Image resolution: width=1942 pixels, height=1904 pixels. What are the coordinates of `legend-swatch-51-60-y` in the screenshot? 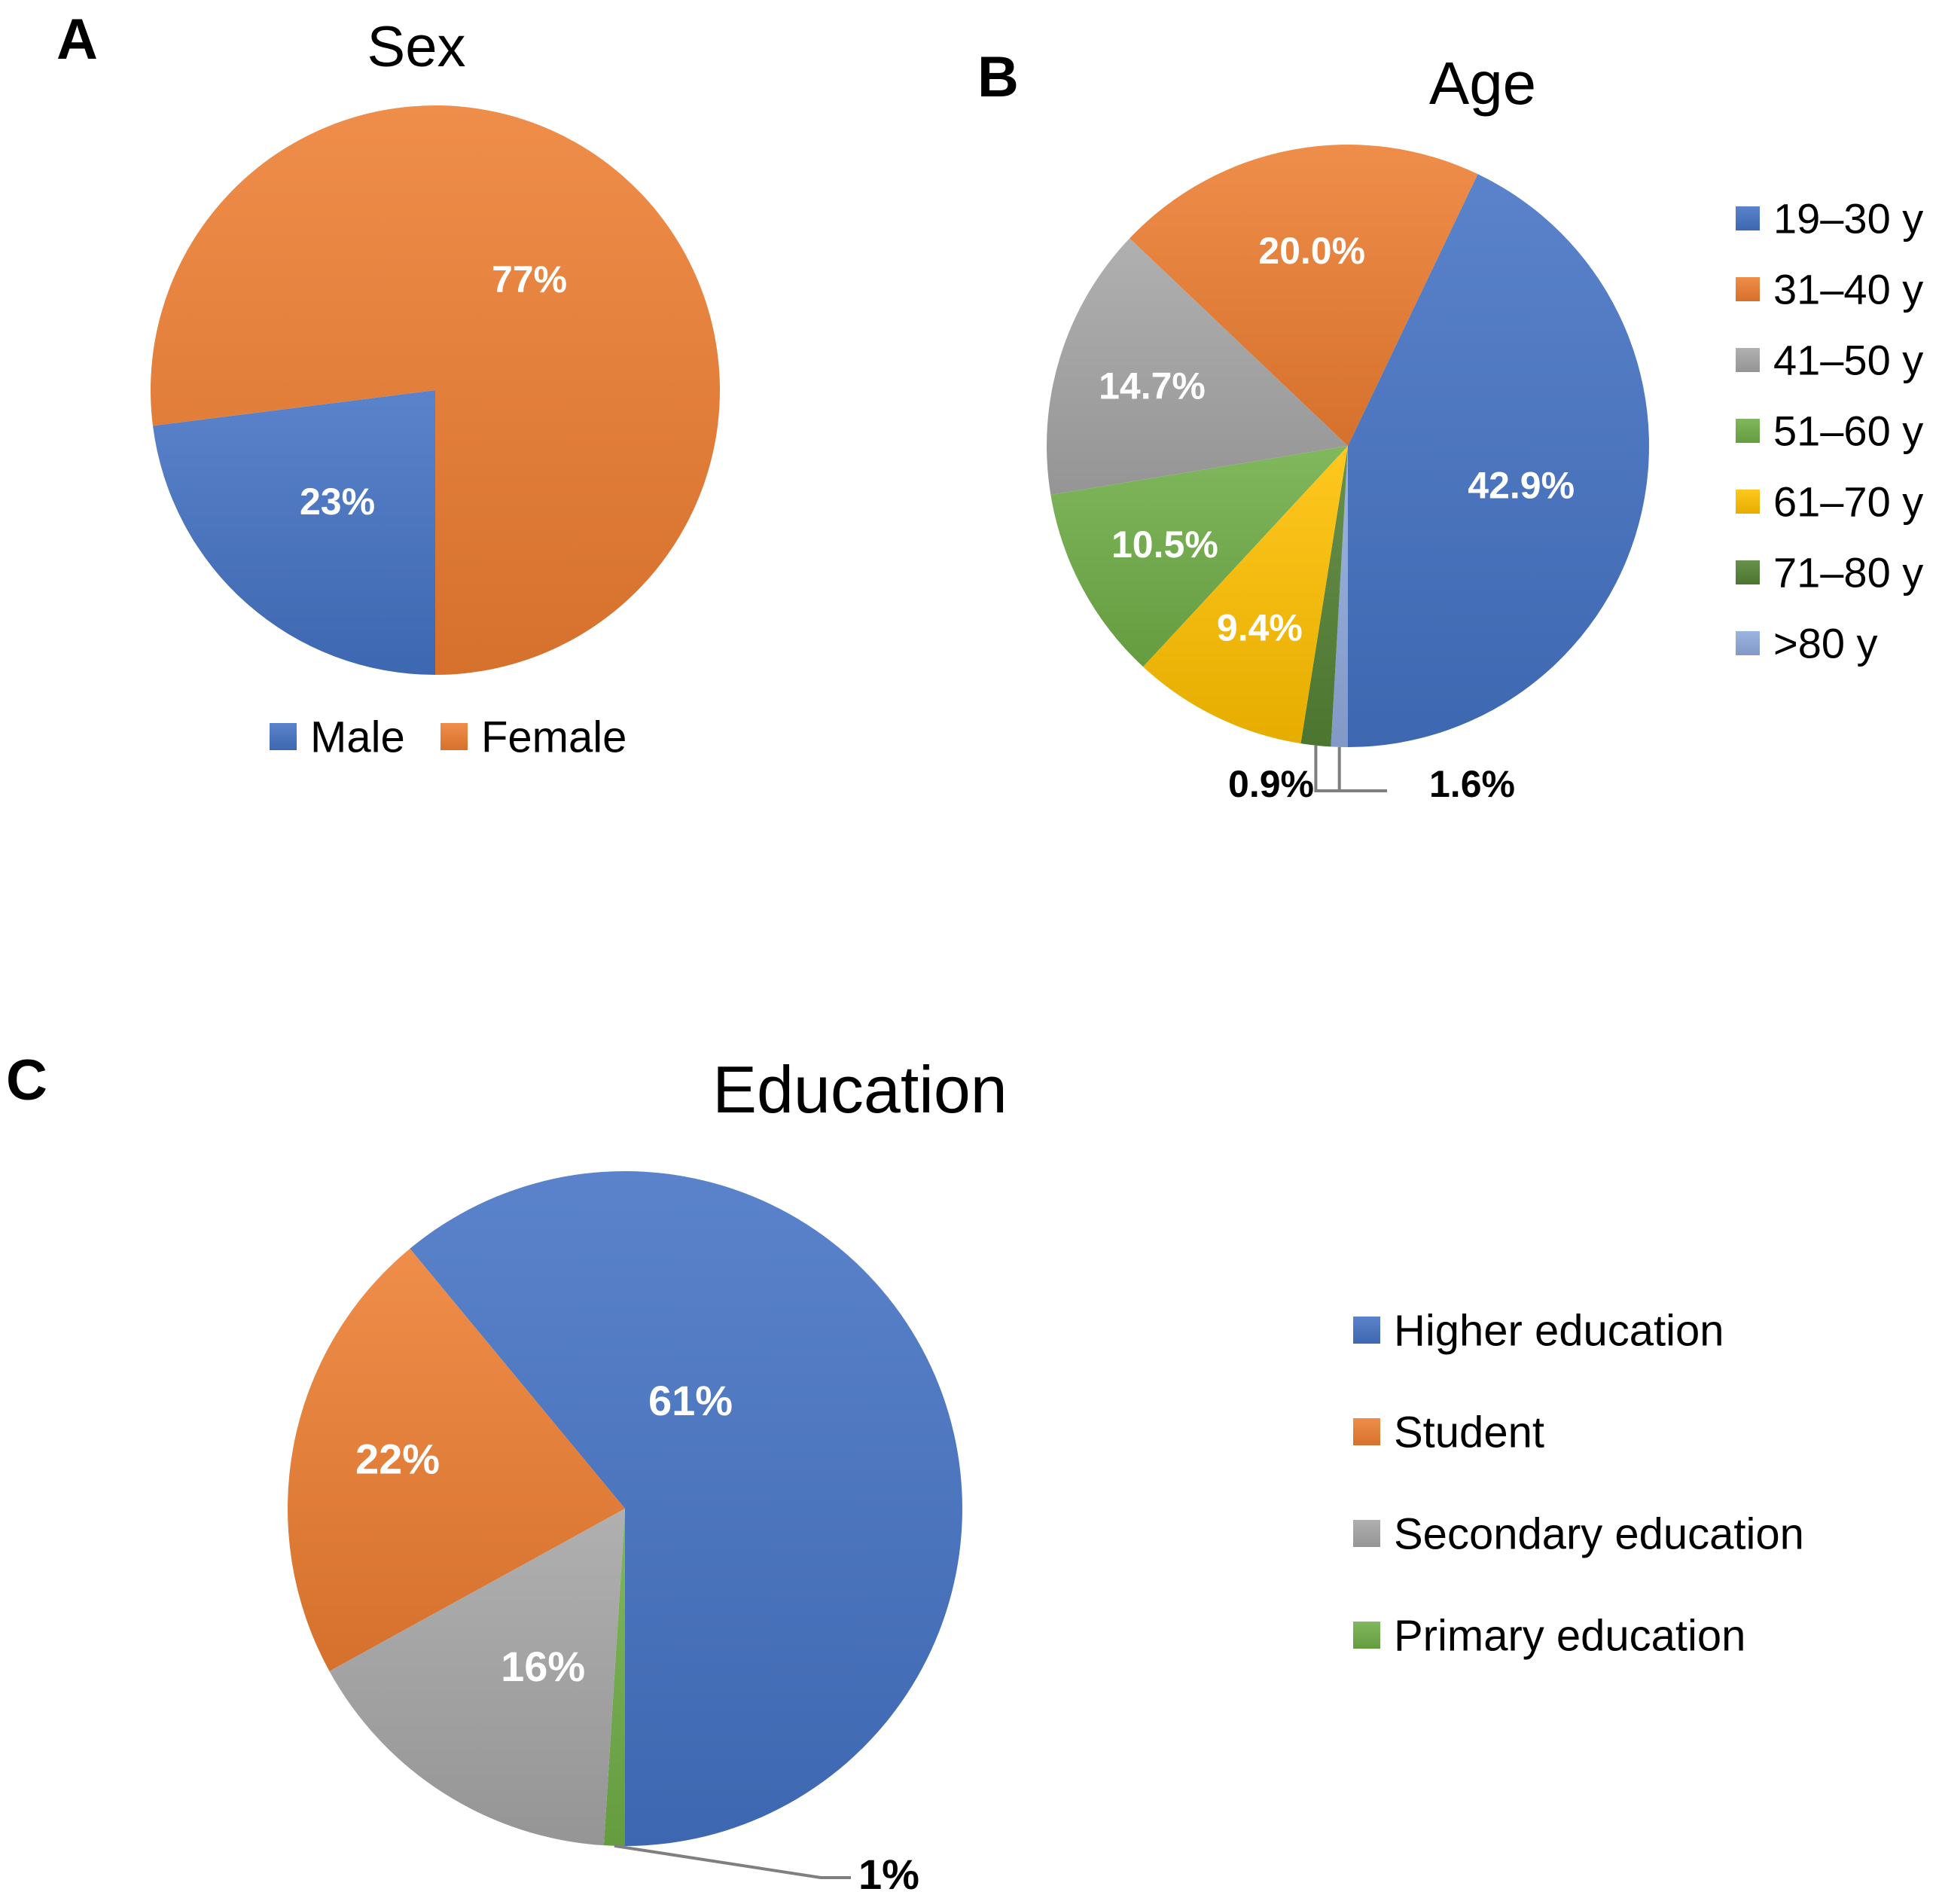 It's located at (1748, 431).